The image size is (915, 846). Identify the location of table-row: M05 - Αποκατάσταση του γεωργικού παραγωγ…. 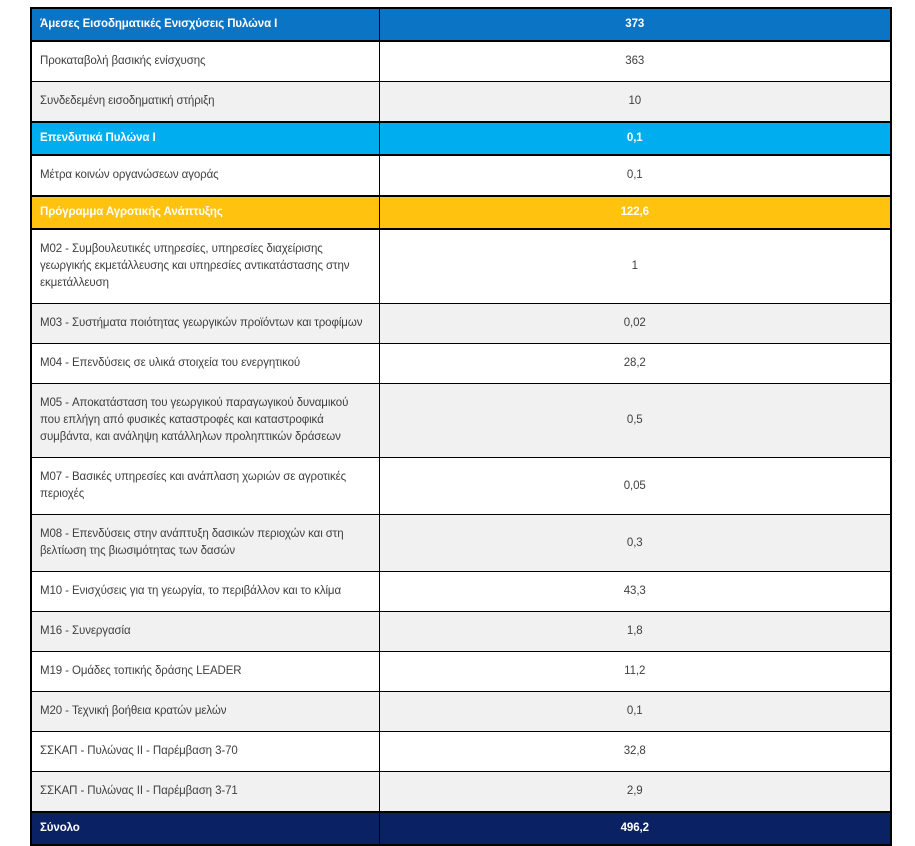
(461, 420).